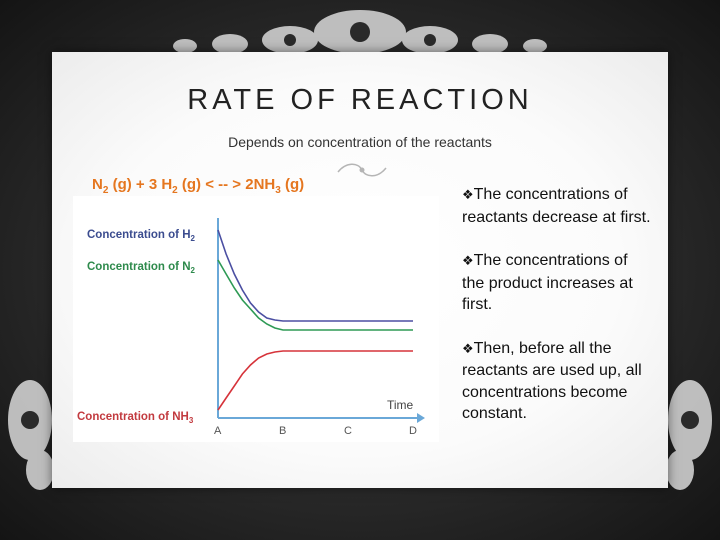  What do you see at coordinates (400, 405) in the screenshot?
I see `x-axis-label: Time` at bounding box center [400, 405].